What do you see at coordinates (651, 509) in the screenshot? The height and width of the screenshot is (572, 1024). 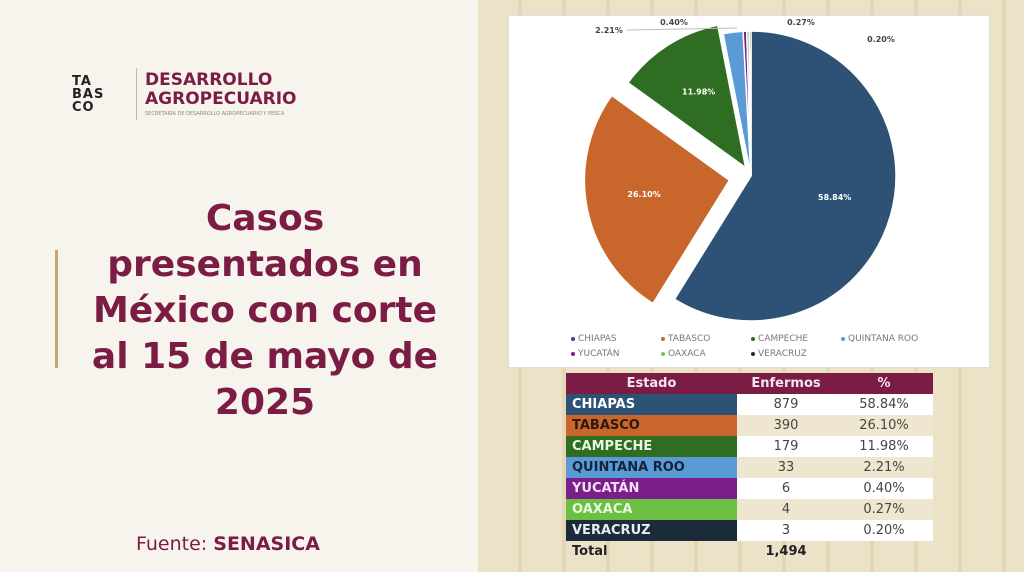 I see `cell-estado: OAXACA` at bounding box center [651, 509].